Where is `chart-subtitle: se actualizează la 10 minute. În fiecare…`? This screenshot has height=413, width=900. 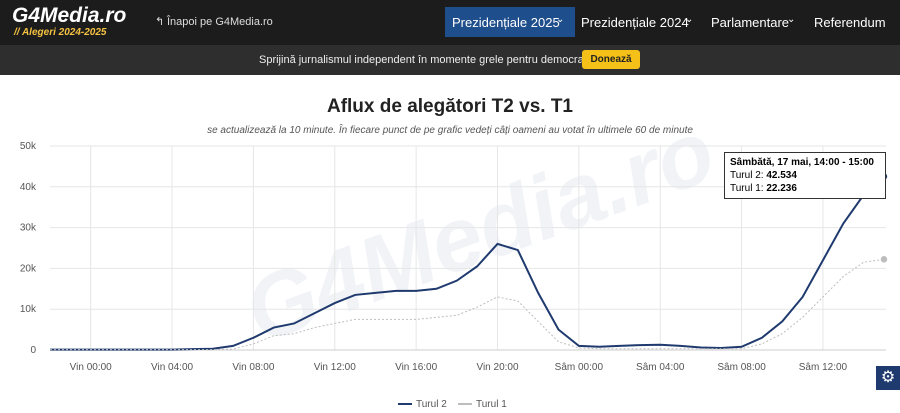
chart-subtitle: se actualizează la 10 minute. În fiecare… is located at coordinates (450, 129).